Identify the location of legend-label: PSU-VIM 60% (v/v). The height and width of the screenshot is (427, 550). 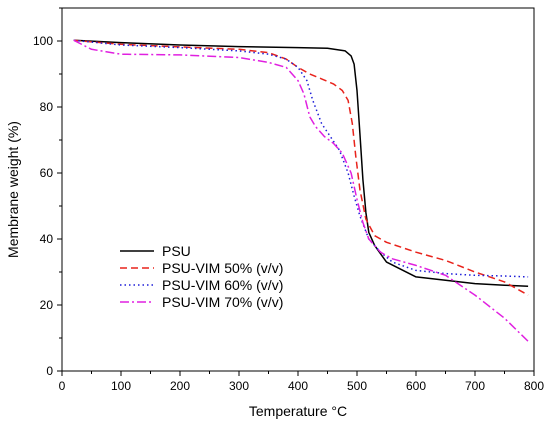
(222, 285).